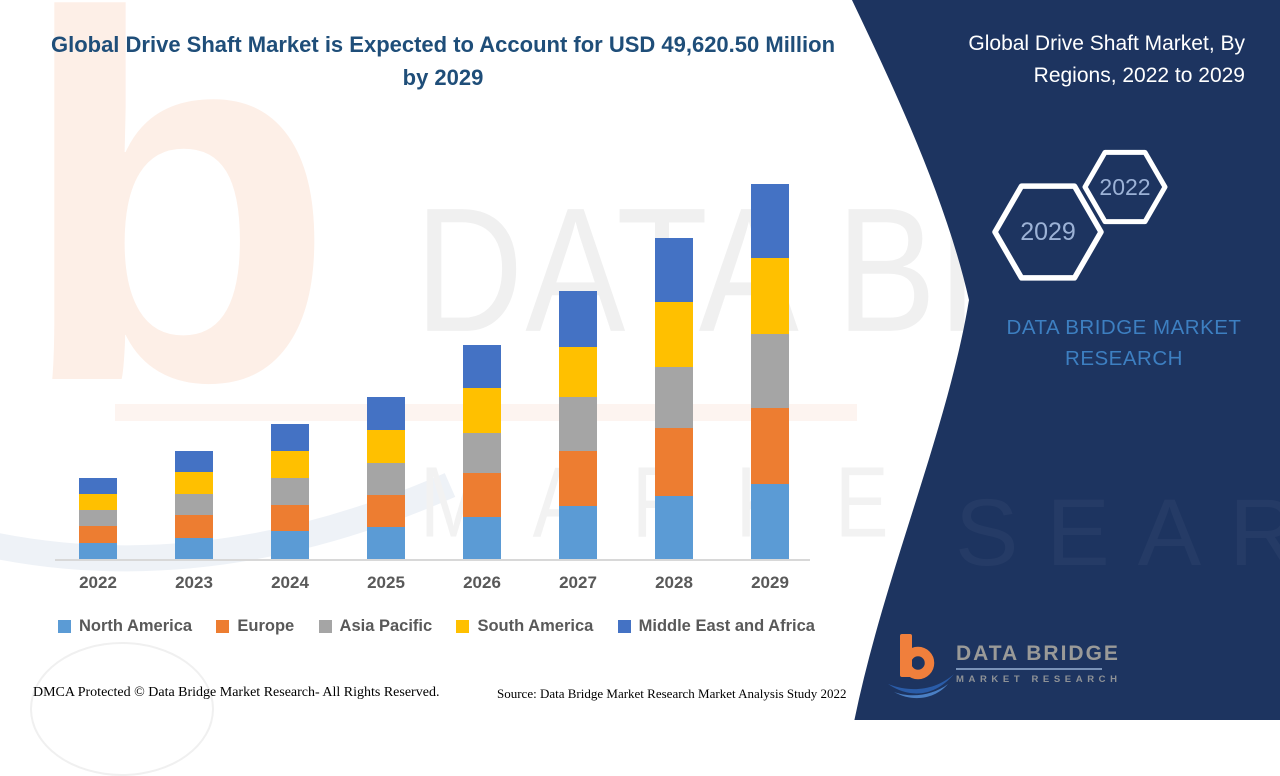 This screenshot has height=776, width=1280. I want to click on x-axis-labels: 2022 2023 2024 2025 2026 2027 2028 2029, so click(434, 583).